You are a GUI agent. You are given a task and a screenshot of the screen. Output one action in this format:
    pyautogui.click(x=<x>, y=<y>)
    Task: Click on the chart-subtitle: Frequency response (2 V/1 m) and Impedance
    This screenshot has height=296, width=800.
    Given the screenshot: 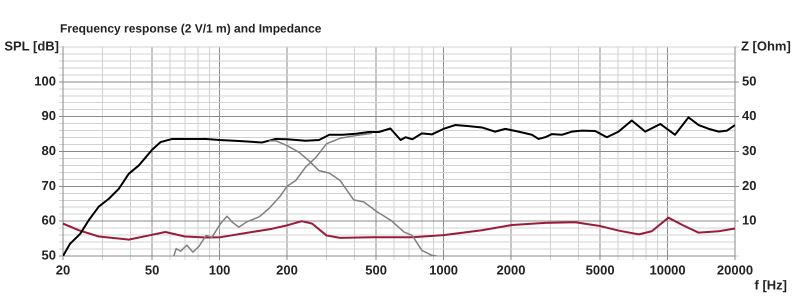 What is the action you would take?
    pyautogui.click(x=191, y=28)
    